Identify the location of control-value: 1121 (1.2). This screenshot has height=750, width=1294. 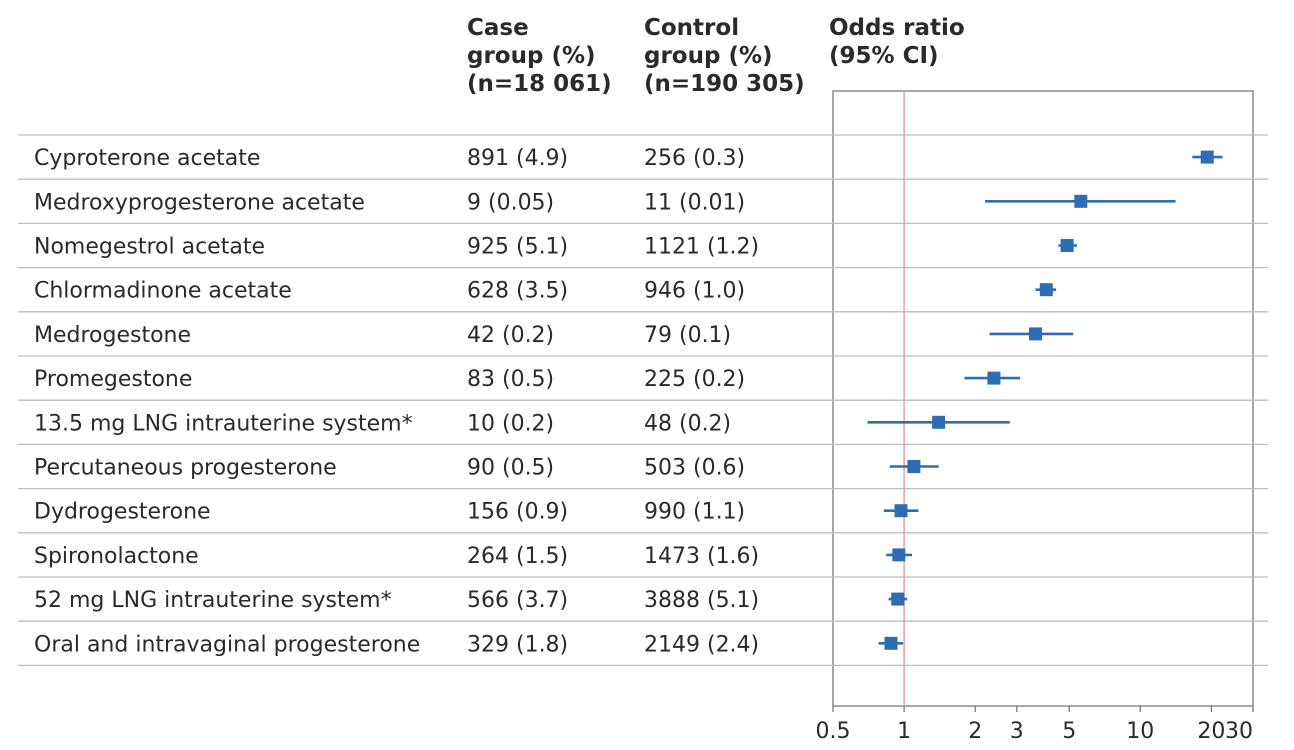
(701, 247).